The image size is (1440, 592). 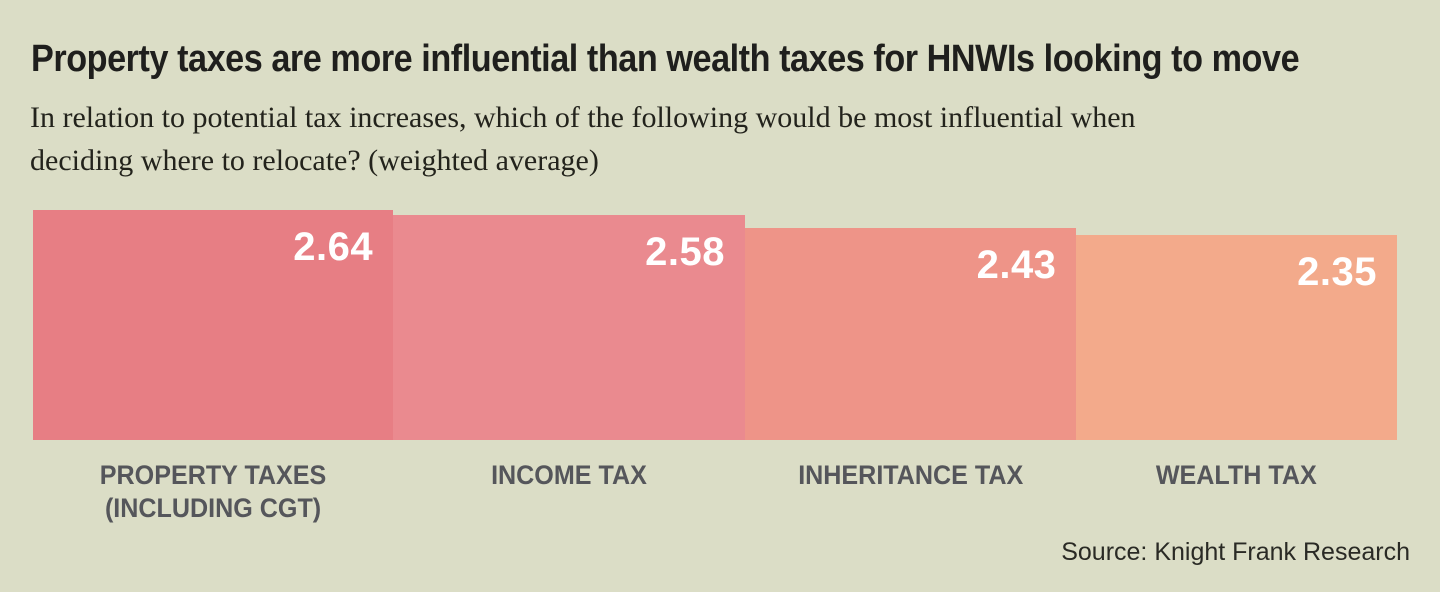 I want to click on category-label-property-taxes: PROPERTY TAXES (INCLUDING CGT), so click(x=213, y=492).